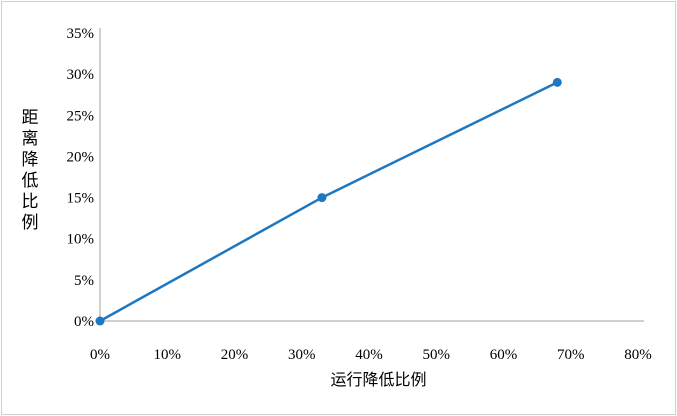  Describe the element at coordinates (84, 281) in the screenshot. I see `y-tick-label: 5%` at that location.